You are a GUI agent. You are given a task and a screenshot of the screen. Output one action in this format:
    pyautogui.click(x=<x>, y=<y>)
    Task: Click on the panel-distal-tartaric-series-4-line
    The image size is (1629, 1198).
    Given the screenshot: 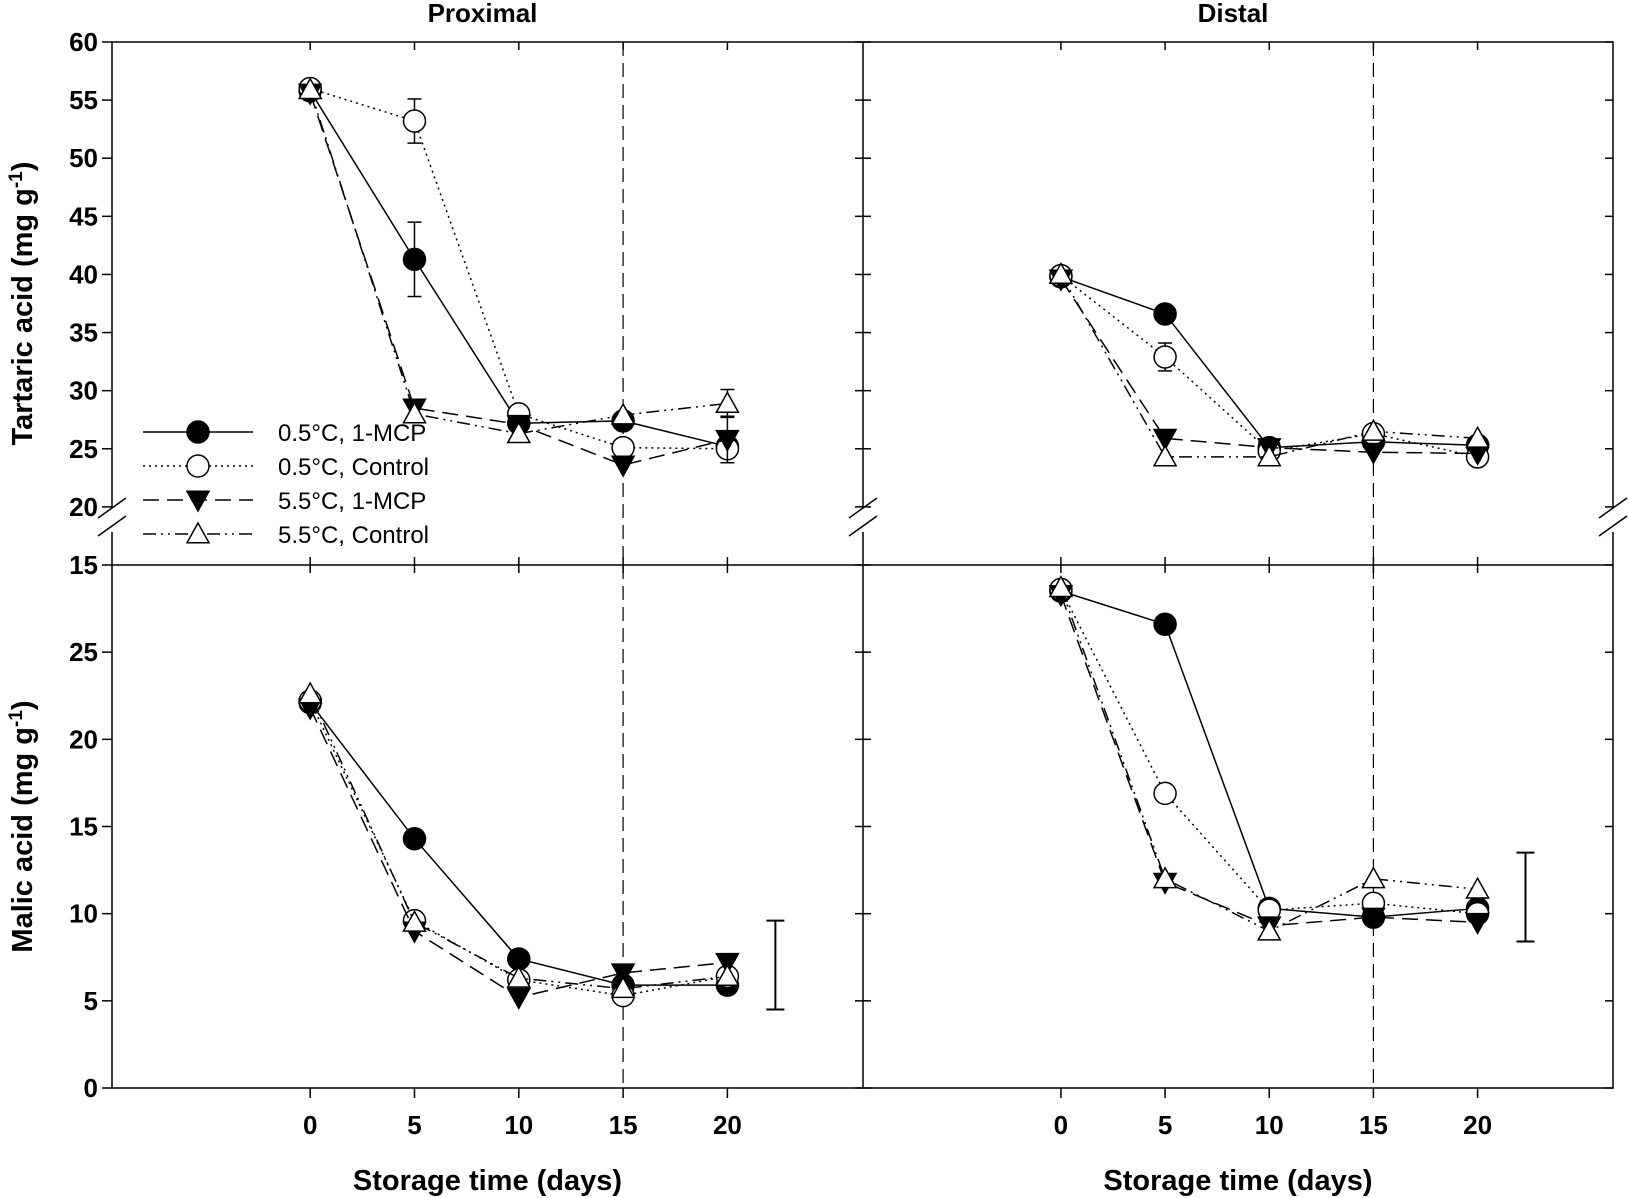 What is the action you would take?
    pyautogui.click(x=1269, y=366)
    